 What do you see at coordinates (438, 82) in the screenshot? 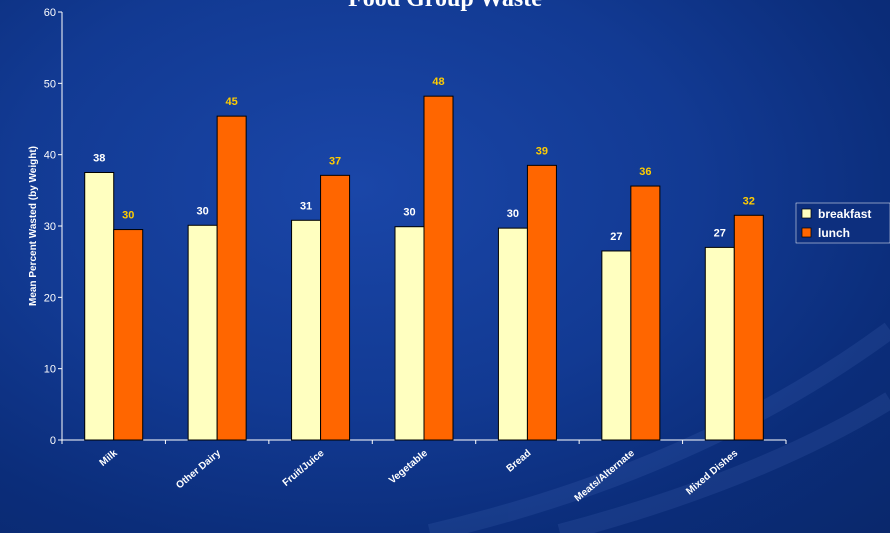
I see `data-label-lunch: 48` at bounding box center [438, 82].